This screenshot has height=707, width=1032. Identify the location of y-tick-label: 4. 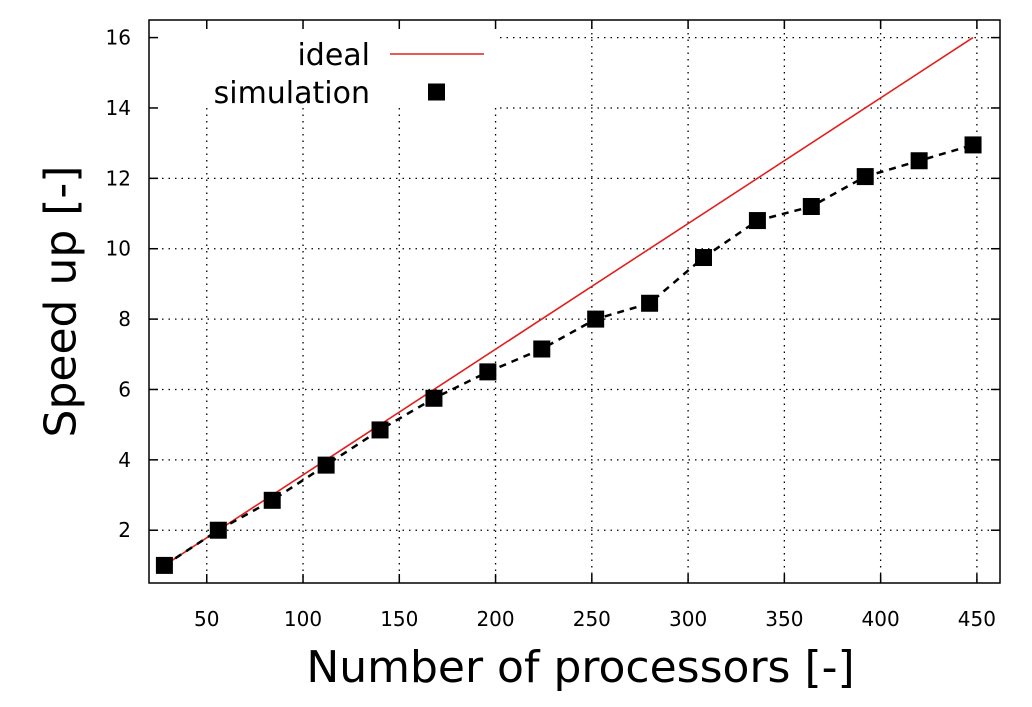
(124, 460).